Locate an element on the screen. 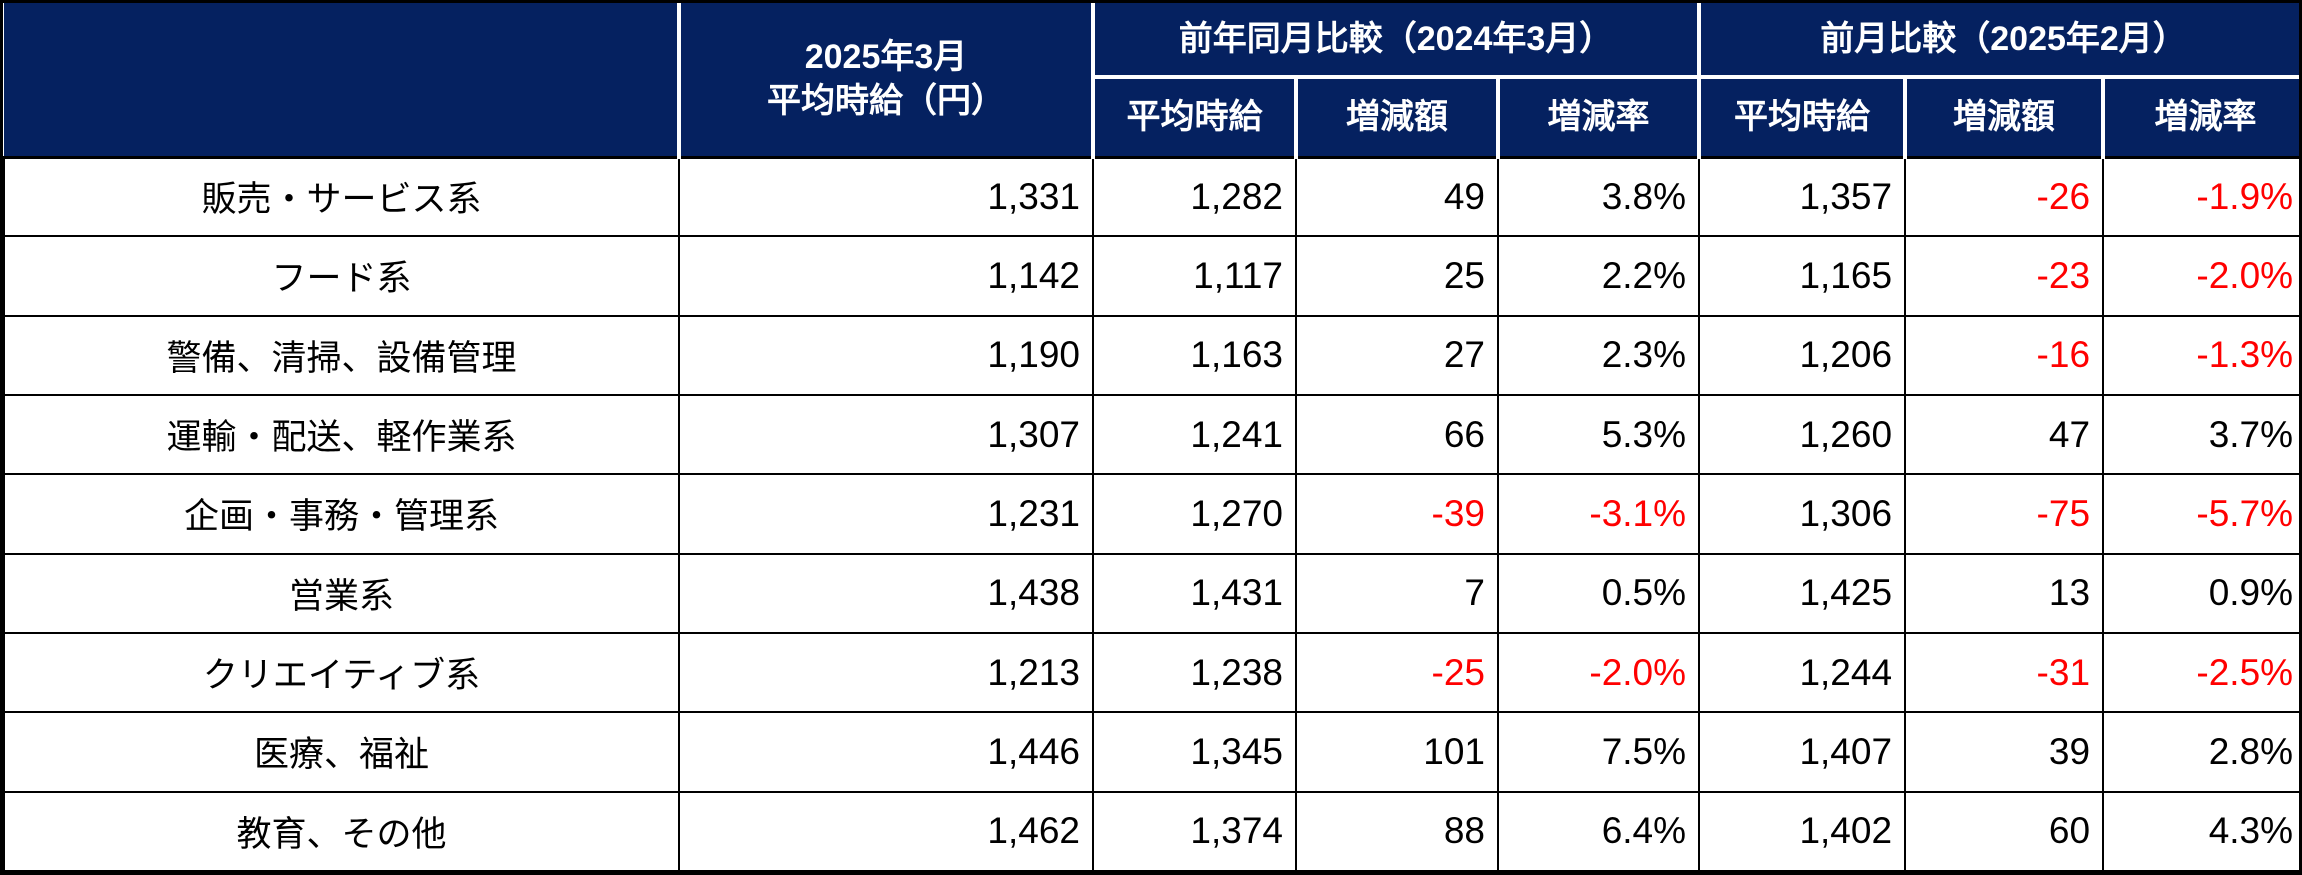 The width and height of the screenshot is (2302, 875). avg-wage-cell: 1,213 is located at coordinates (886, 672).